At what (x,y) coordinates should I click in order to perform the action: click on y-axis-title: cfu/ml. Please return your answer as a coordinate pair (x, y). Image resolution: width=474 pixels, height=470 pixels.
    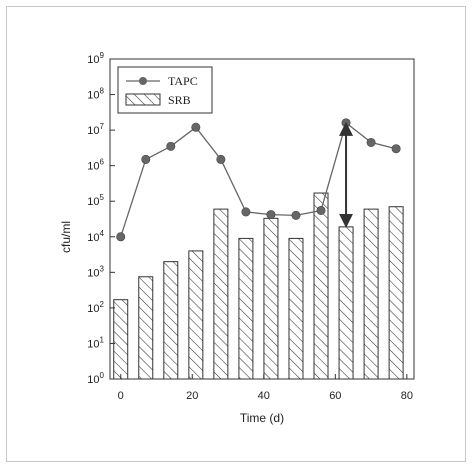
    Looking at the image, I should click on (66, 237).